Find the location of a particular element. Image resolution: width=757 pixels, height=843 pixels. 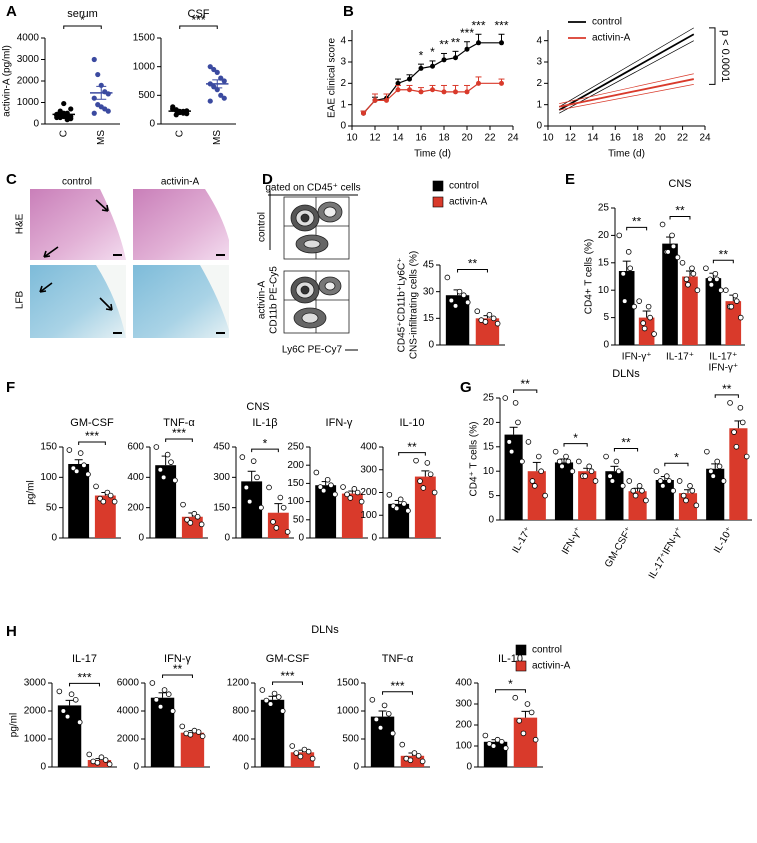

chart-title: GM-CSF is located at coordinates (288, 659).